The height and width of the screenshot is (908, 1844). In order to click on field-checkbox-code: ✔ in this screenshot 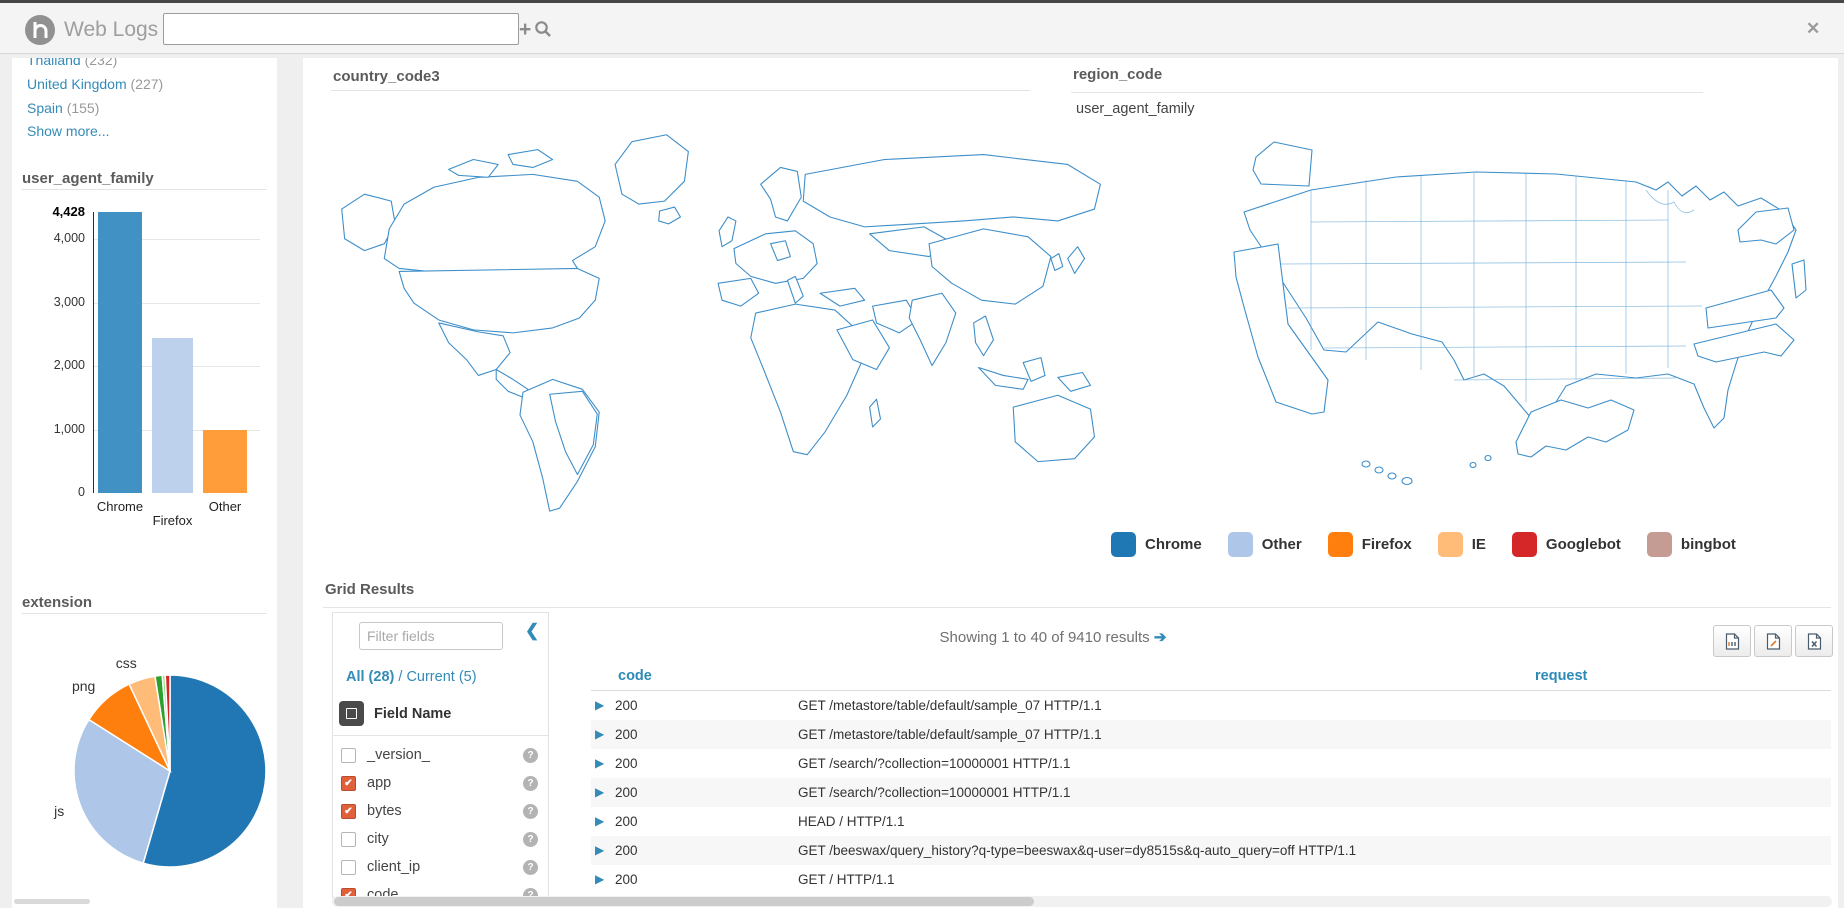, I will do `click(348, 892)`.